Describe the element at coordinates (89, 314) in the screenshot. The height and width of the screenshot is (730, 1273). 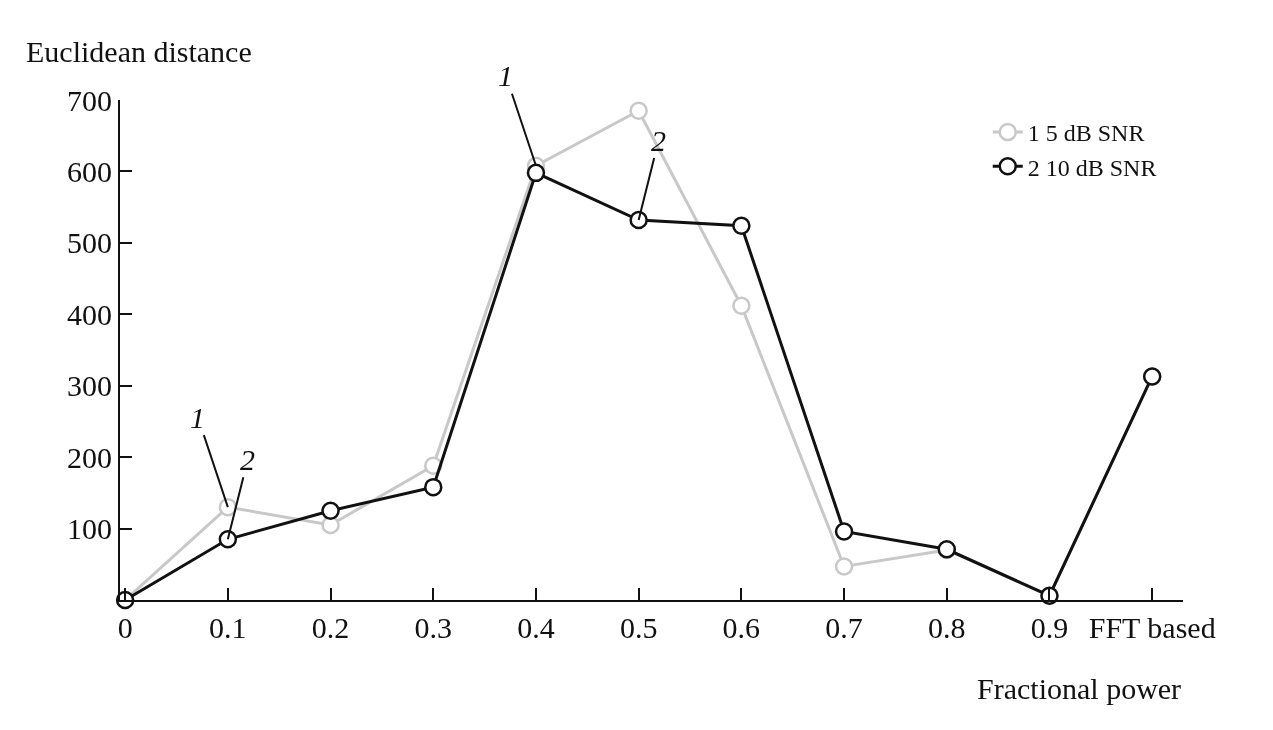
I see `y-tick-label: 400` at that location.